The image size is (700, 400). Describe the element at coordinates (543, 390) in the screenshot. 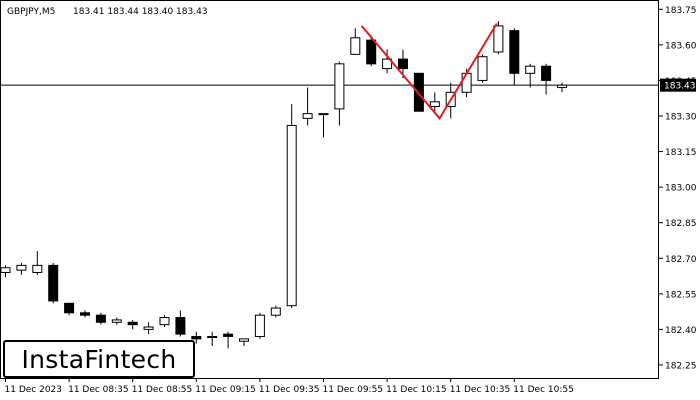

I see `x-tick-label: 11 Dec 10:55` at that location.